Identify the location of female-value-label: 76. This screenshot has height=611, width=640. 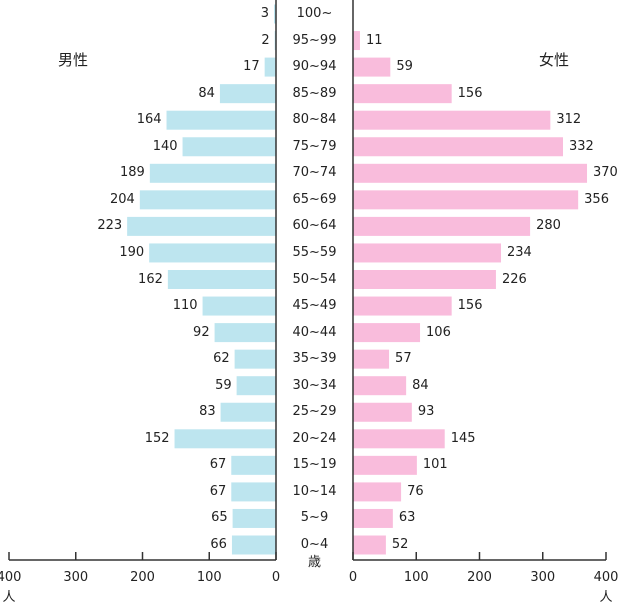
(415, 491).